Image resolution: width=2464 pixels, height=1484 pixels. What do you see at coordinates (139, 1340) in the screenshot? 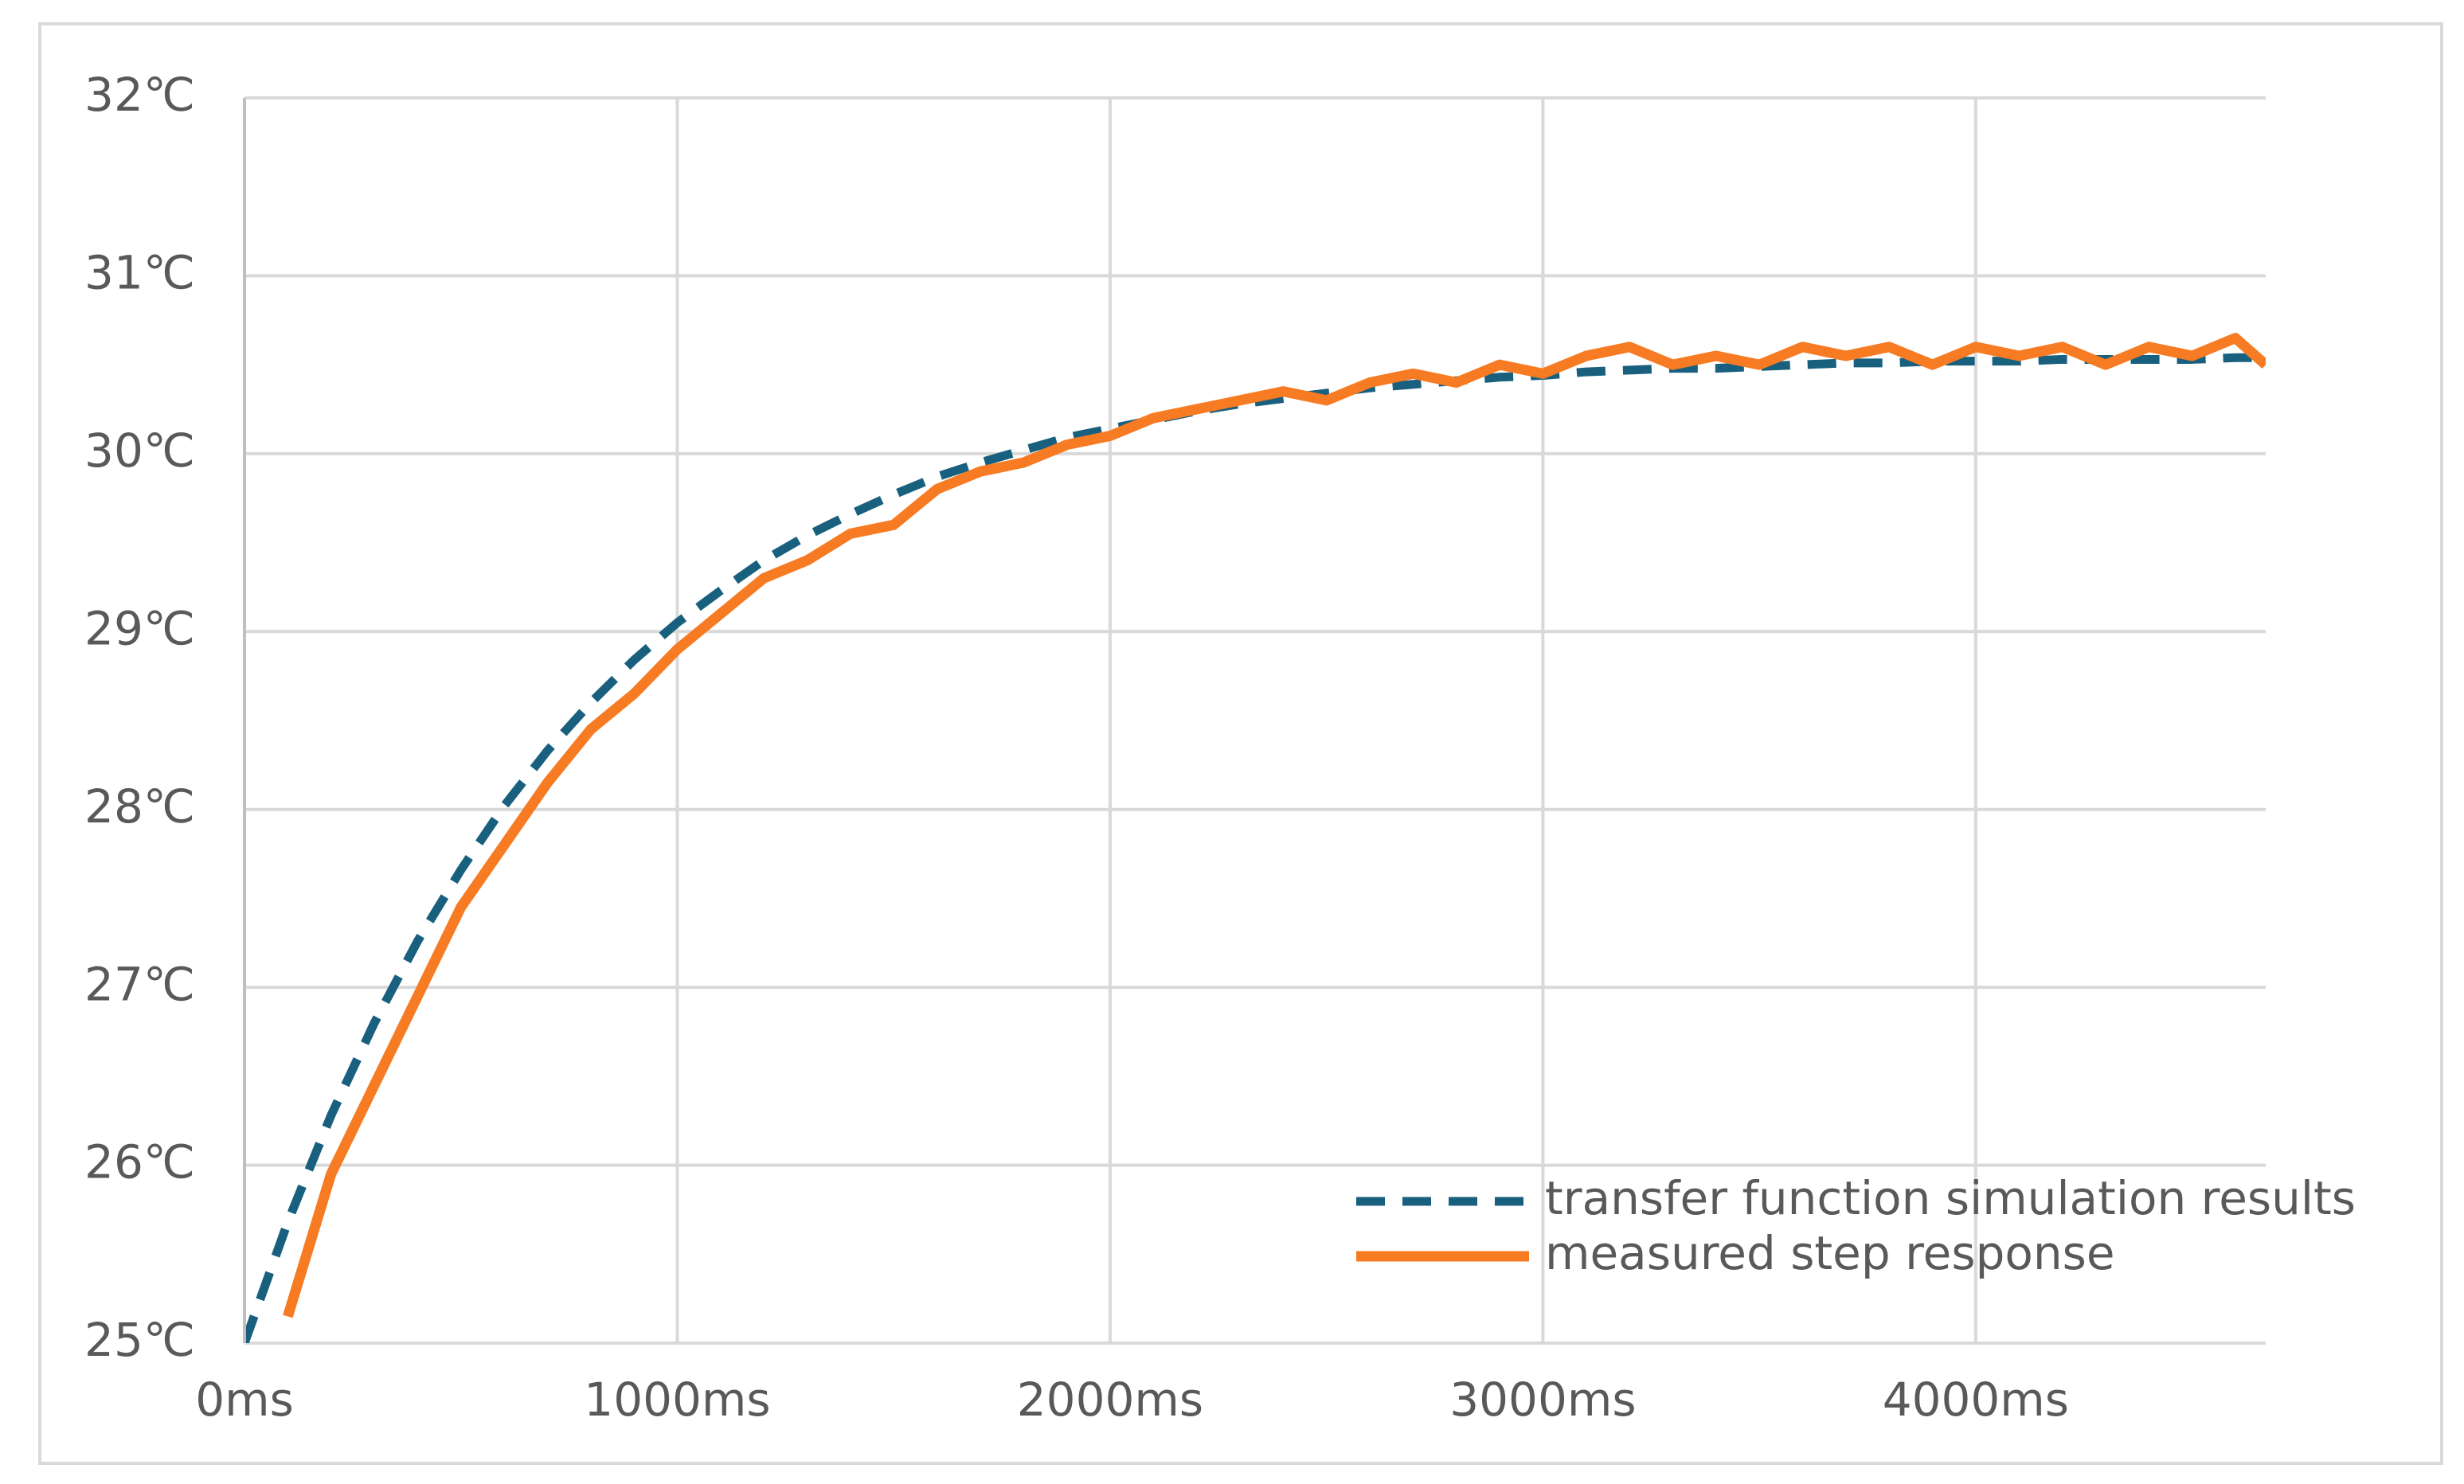
I see `y-tick-label: 25℃` at bounding box center [139, 1340].